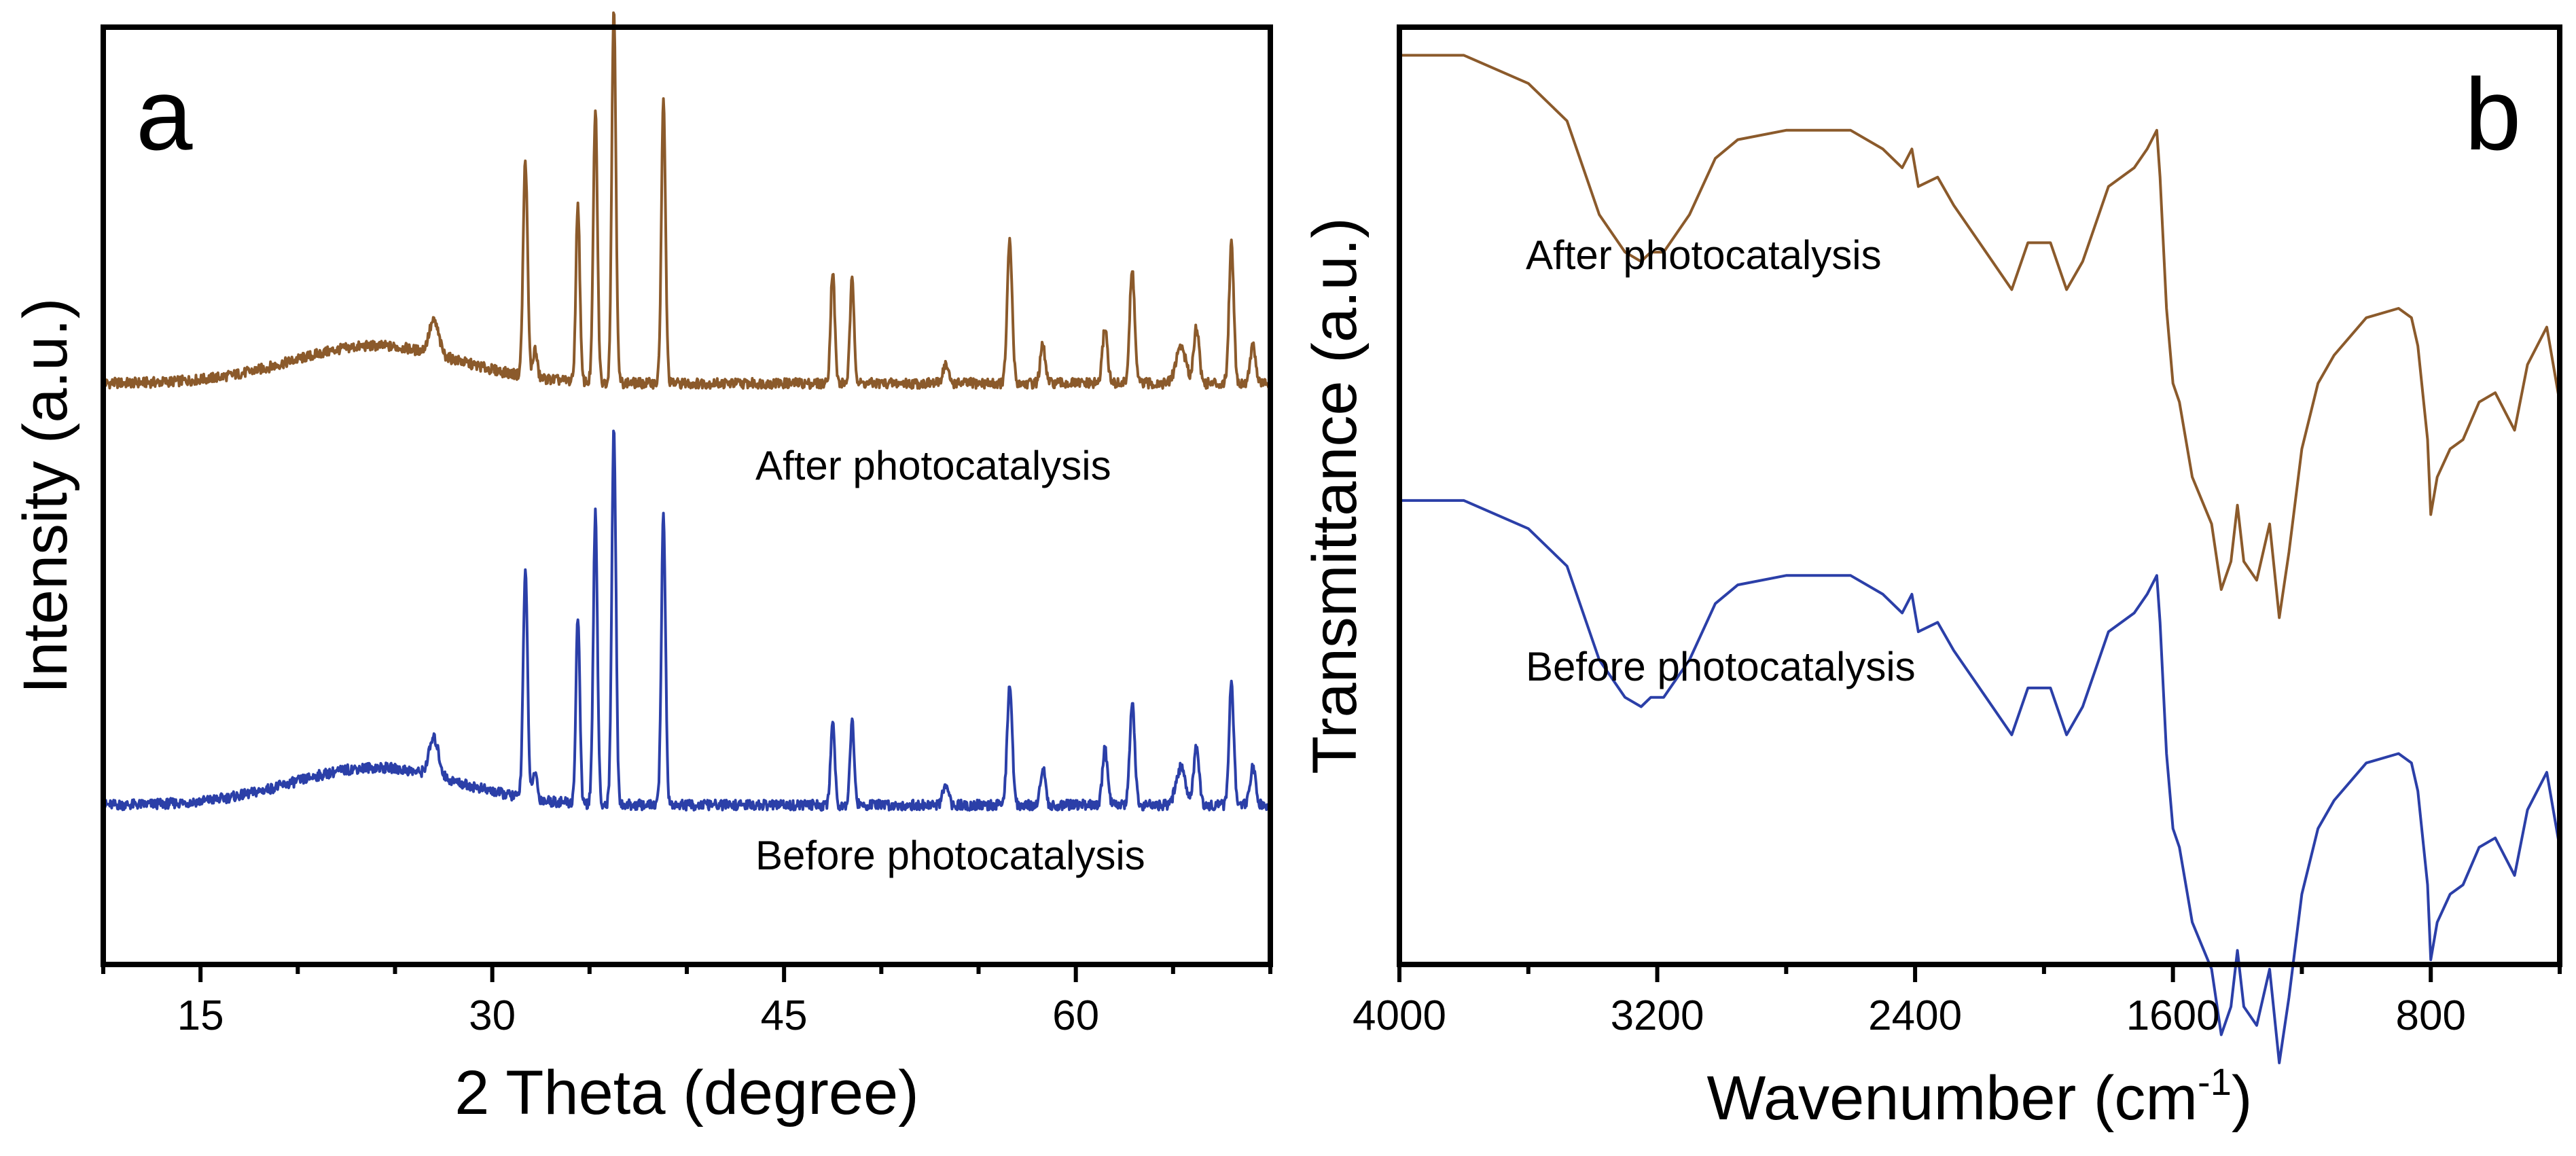 The image size is (2576, 1156). Describe the element at coordinates (687, 1001) in the screenshot. I see `panel-a-x-ticks: 15 30 45 60` at that location.